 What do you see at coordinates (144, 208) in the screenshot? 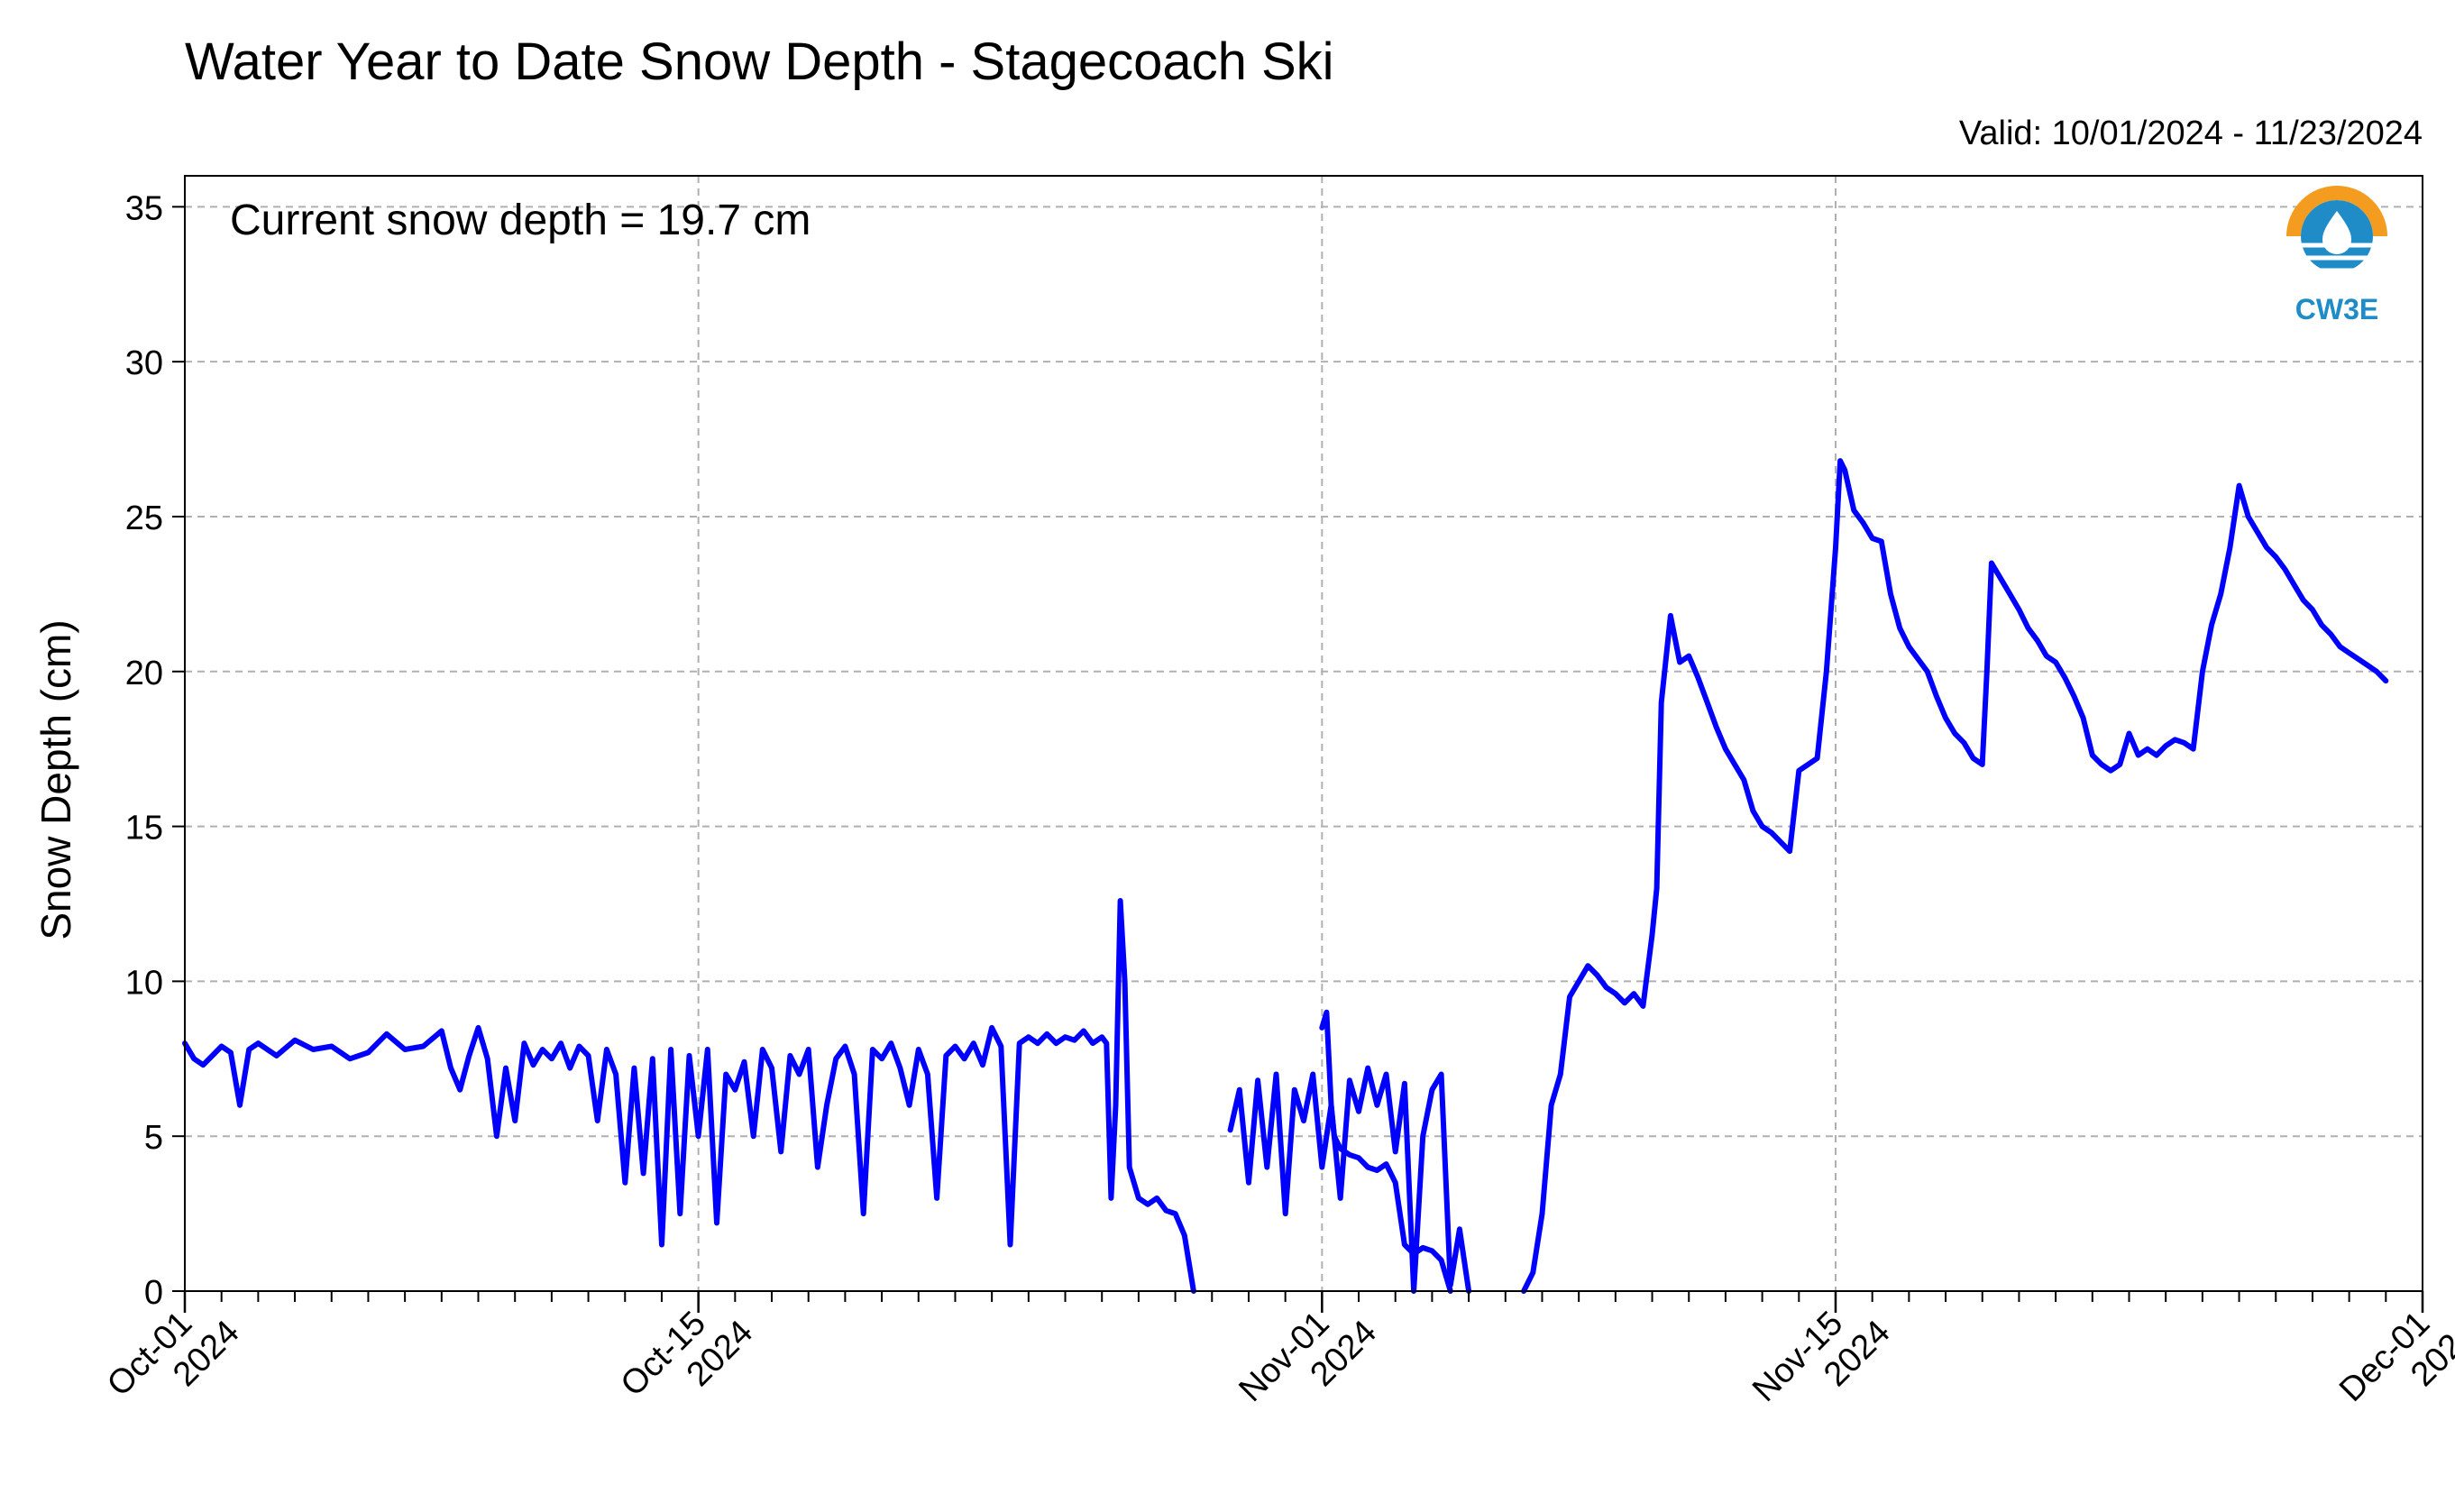
I see `y-tick-label-35: 35` at bounding box center [144, 208].